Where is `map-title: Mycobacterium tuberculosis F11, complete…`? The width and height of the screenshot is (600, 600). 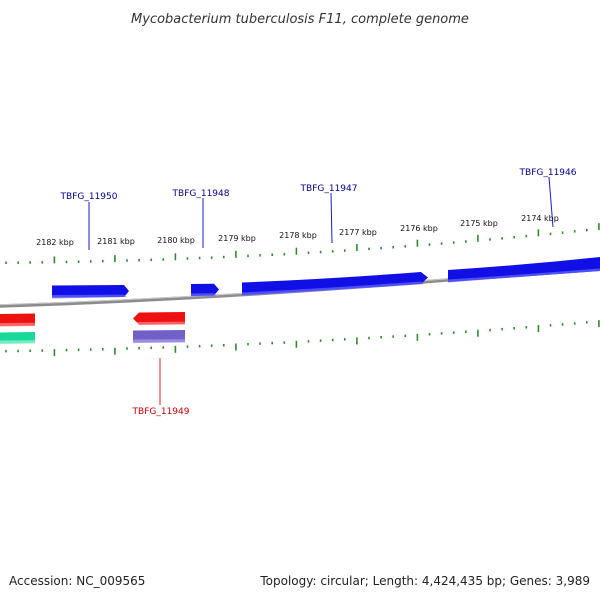
map-title: Mycobacterium tuberculosis F11, complete… is located at coordinates (300, 19).